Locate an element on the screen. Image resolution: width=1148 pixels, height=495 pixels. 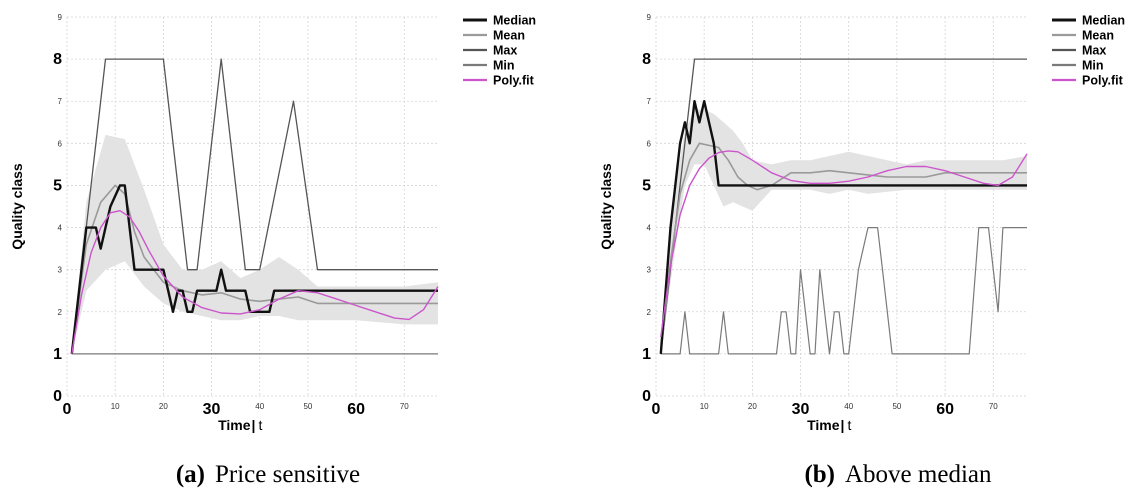
caption-text: Above median is located at coordinates (918, 474).